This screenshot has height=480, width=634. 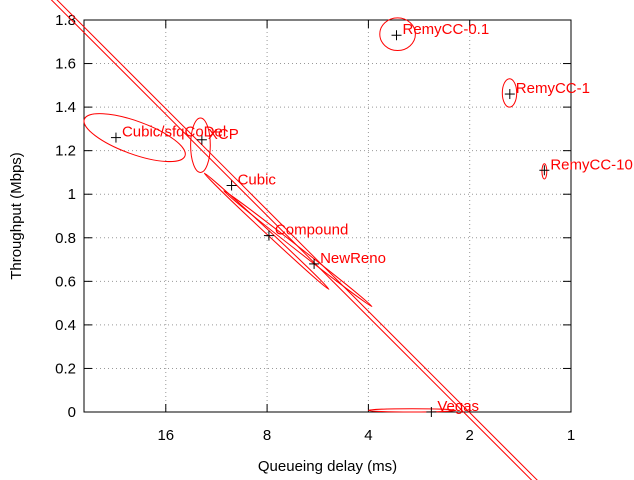 What do you see at coordinates (115, 137) in the screenshot?
I see `point-cubic-sfqcodel` at bounding box center [115, 137].